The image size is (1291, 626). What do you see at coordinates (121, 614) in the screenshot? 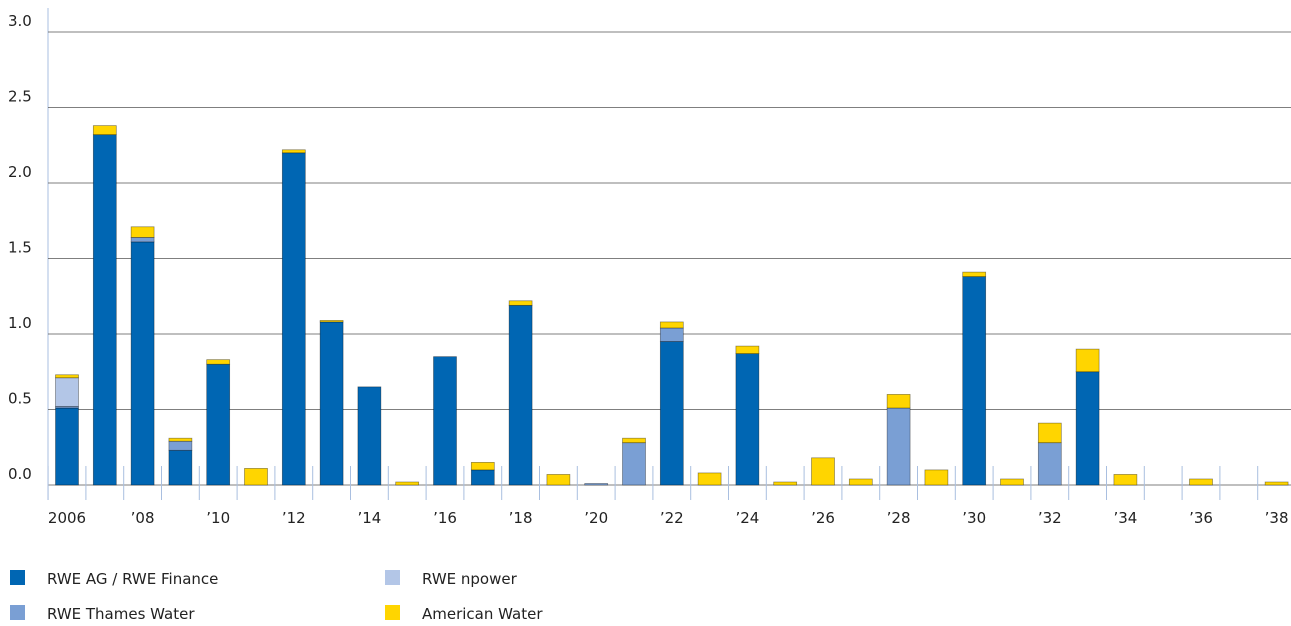
I see `legend-label: RWE Thames Water` at bounding box center [121, 614].